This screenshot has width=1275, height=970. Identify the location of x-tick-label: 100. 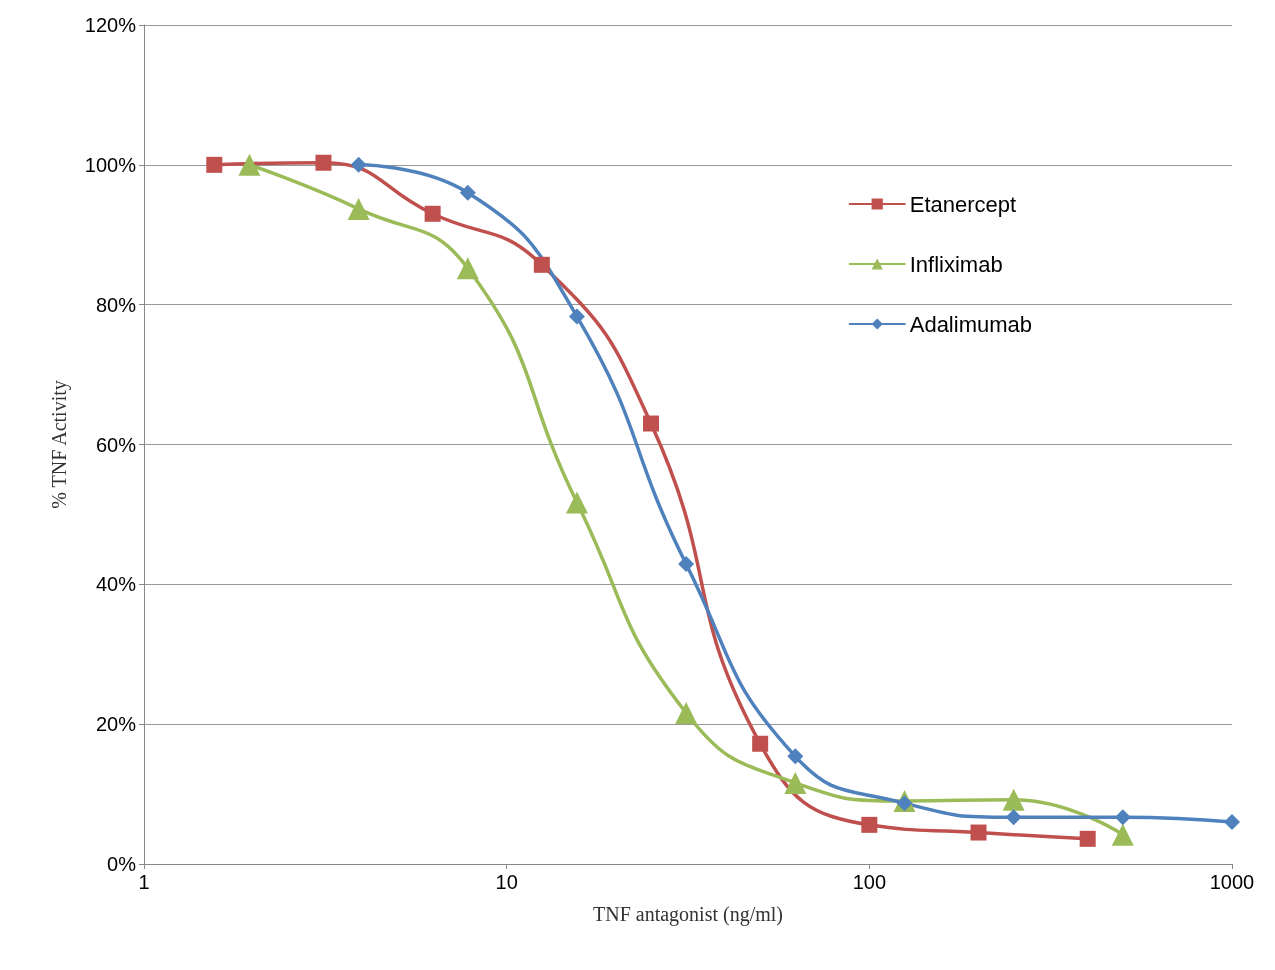
(869, 882).